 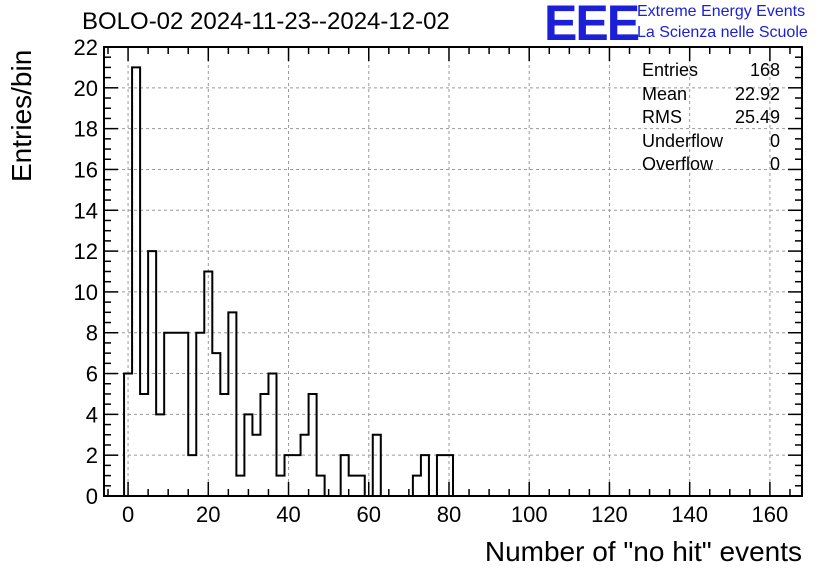 What do you see at coordinates (711, 96) in the screenshot?
I see `stat-mean: Mean 22.92` at bounding box center [711, 96].